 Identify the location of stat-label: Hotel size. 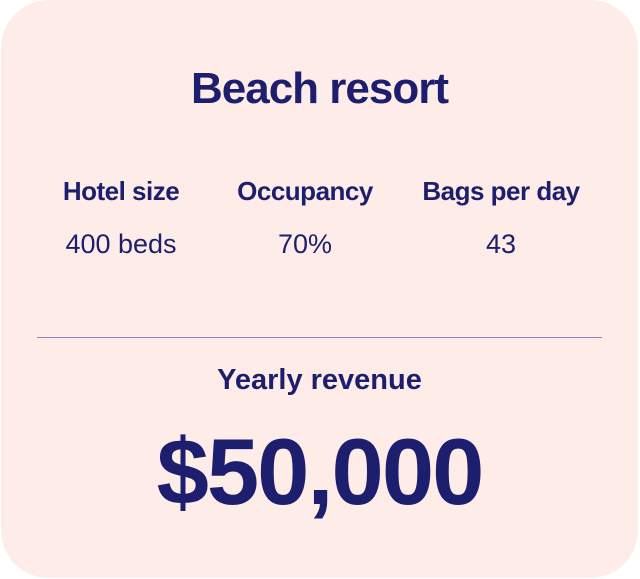
(121, 191).